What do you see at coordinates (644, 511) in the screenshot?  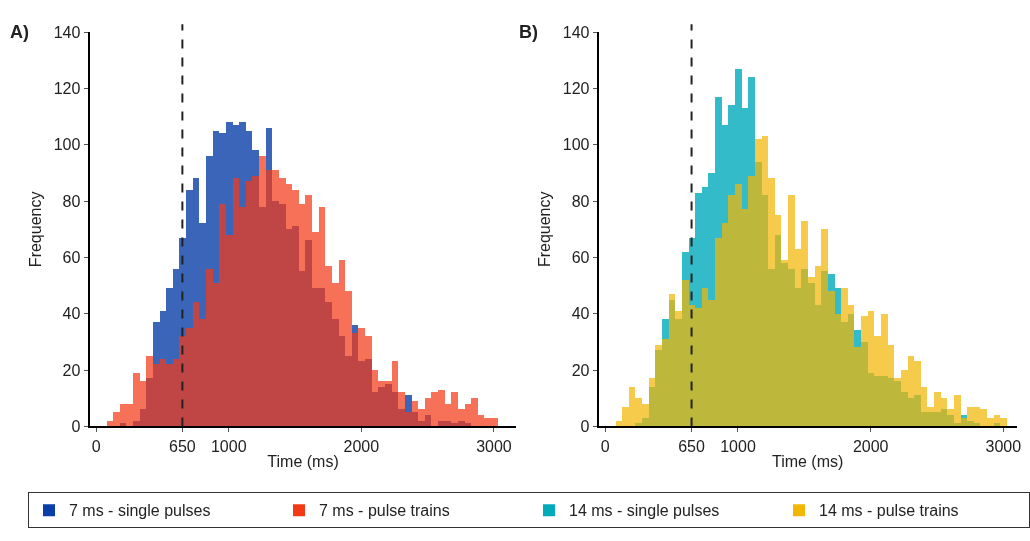 I see `legend-label: 14 ms - single pulses` at bounding box center [644, 511].